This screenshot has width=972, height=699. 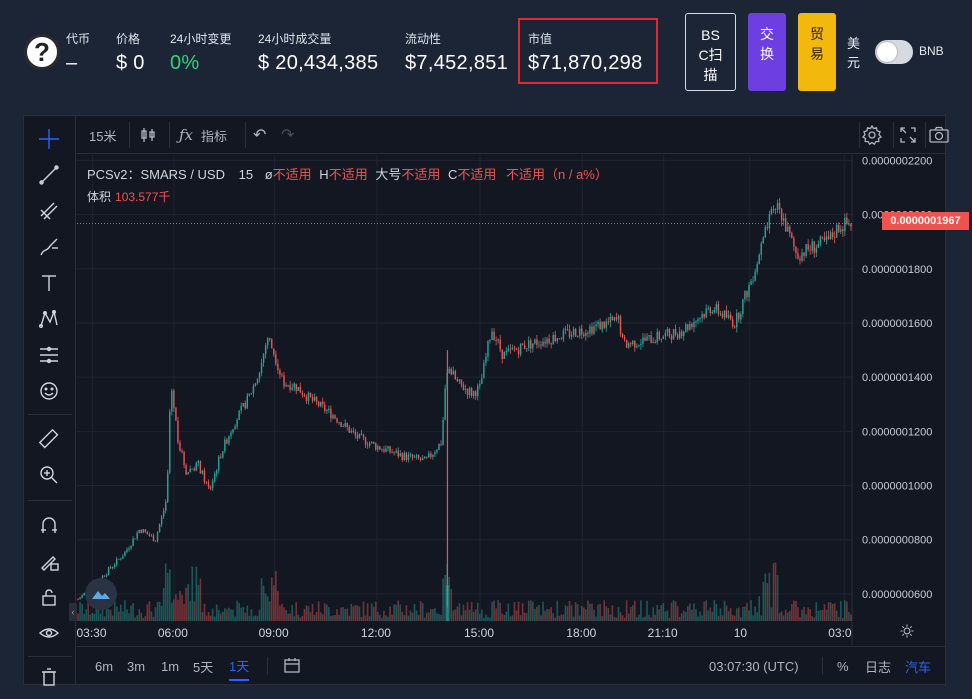 What do you see at coordinates (73, 612) in the screenshot?
I see `collapse-toolbar-arrow-icon: ‹` at bounding box center [73, 612].